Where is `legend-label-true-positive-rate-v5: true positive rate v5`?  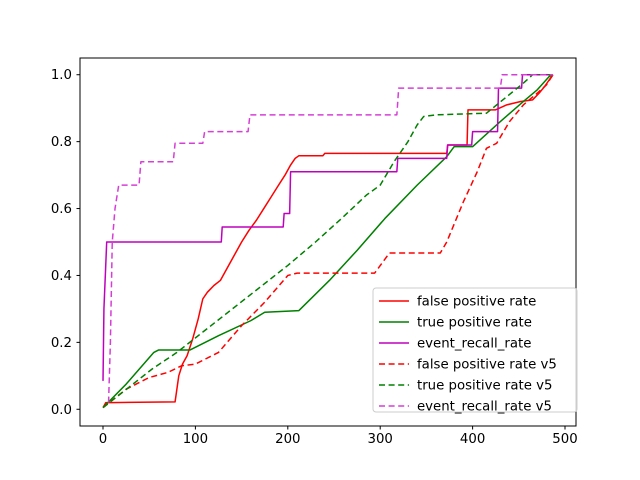 legend-label-true-positive-rate-v5: true positive rate v5 is located at coordinates (484, 386).